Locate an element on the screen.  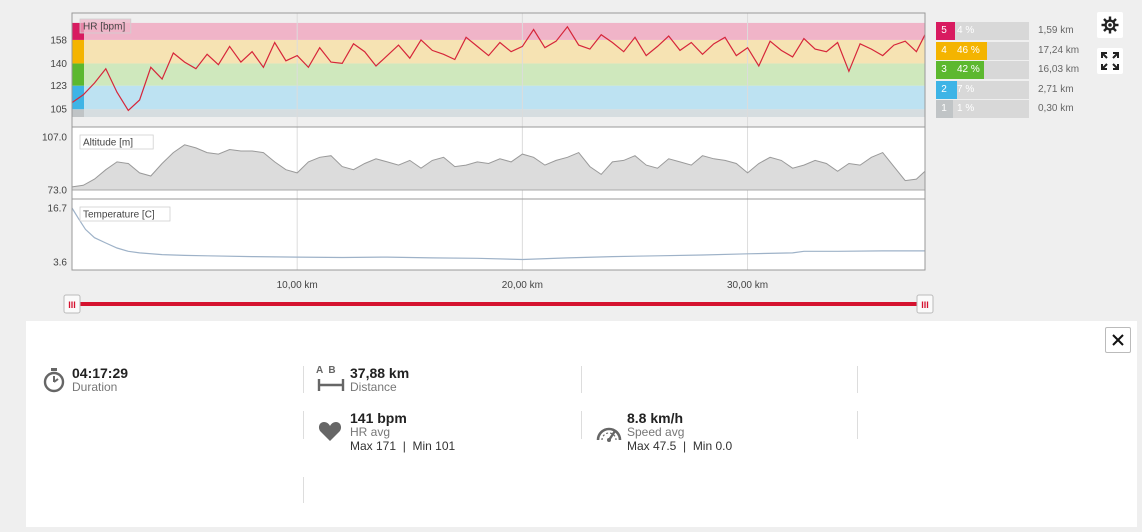
y-tick-label: 123 is located at coordinates (58, 86).